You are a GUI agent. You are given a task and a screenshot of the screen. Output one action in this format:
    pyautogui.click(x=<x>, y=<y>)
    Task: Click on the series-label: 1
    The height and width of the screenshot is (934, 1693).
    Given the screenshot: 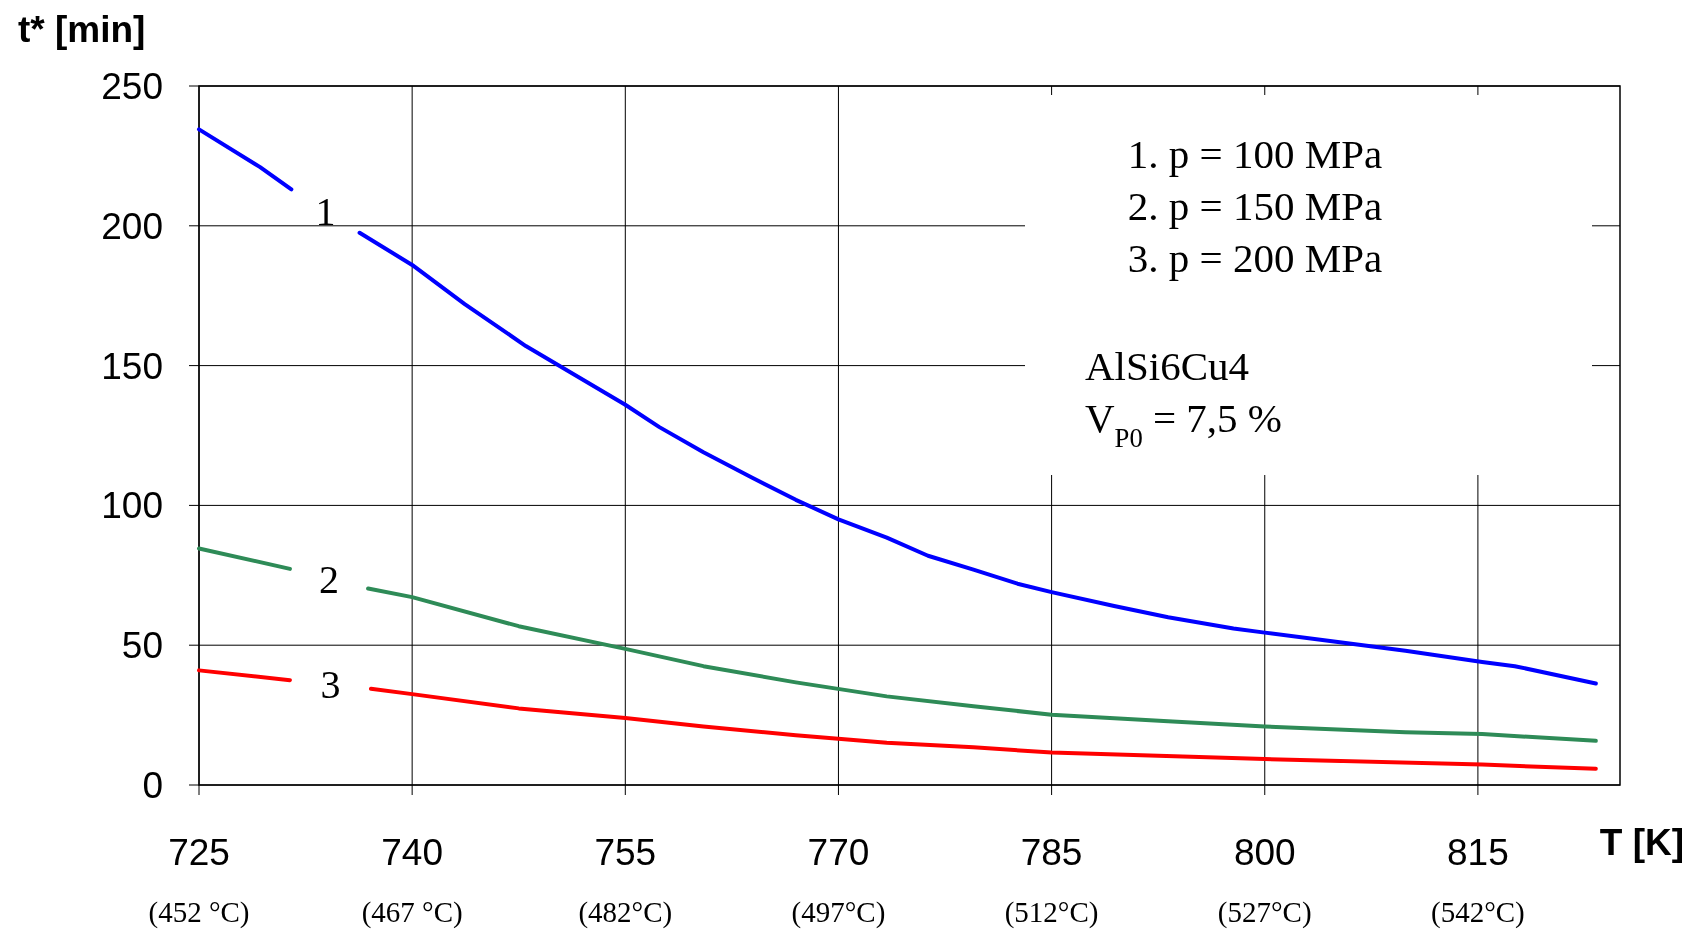 What is the action you would take?
    pyautogui.click(x=325, y=212)
    